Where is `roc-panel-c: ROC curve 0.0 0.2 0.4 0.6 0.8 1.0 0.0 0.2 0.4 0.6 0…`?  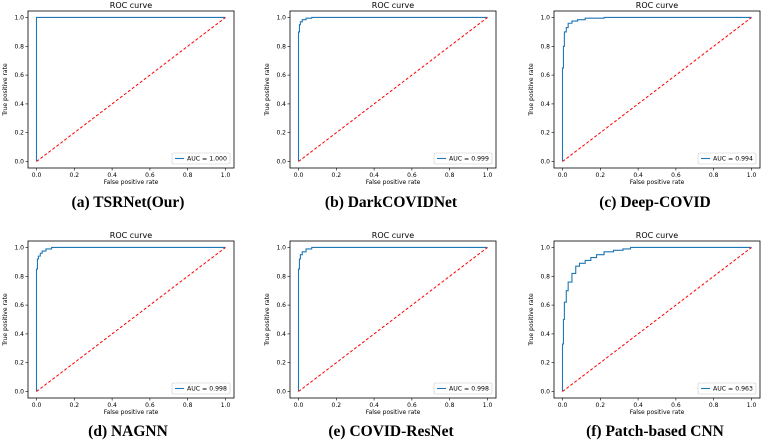
roc-panel-c: ROC curve 0.0 0.2 0.4 0.6 0.8 1.0 0.0 0.2 0.4 0.6 0… is located at coordinates (645, 94).